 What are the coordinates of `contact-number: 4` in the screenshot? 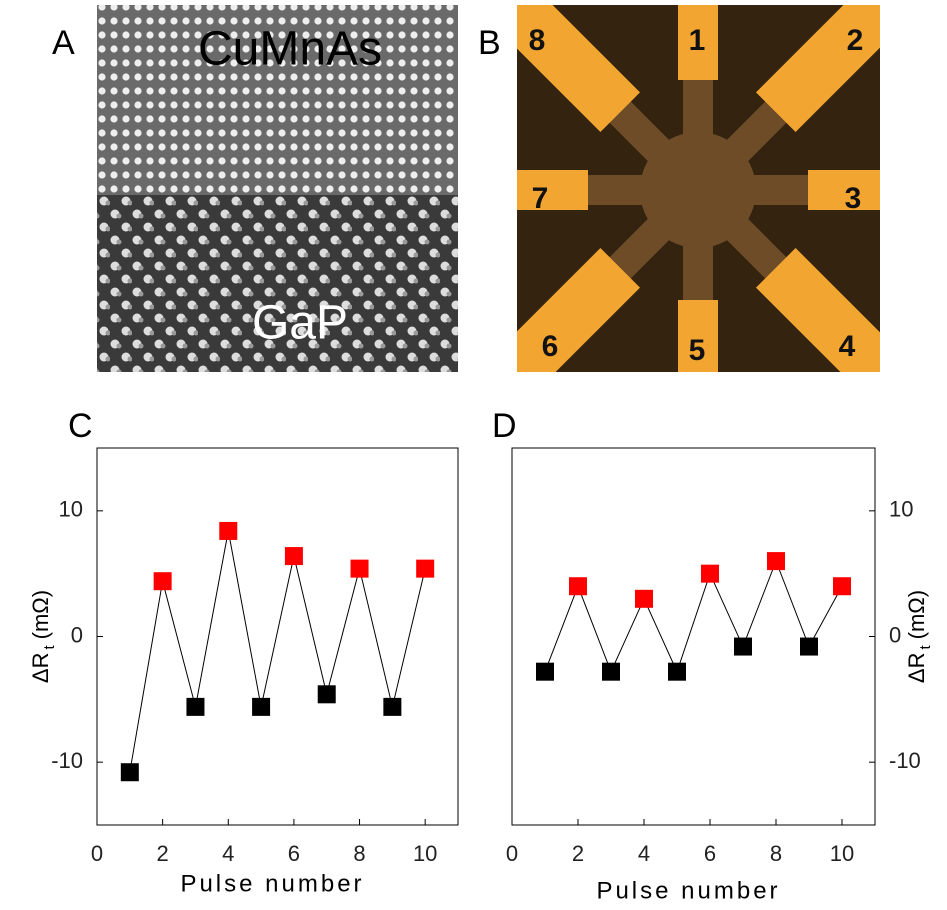 It's located at (847, 346).